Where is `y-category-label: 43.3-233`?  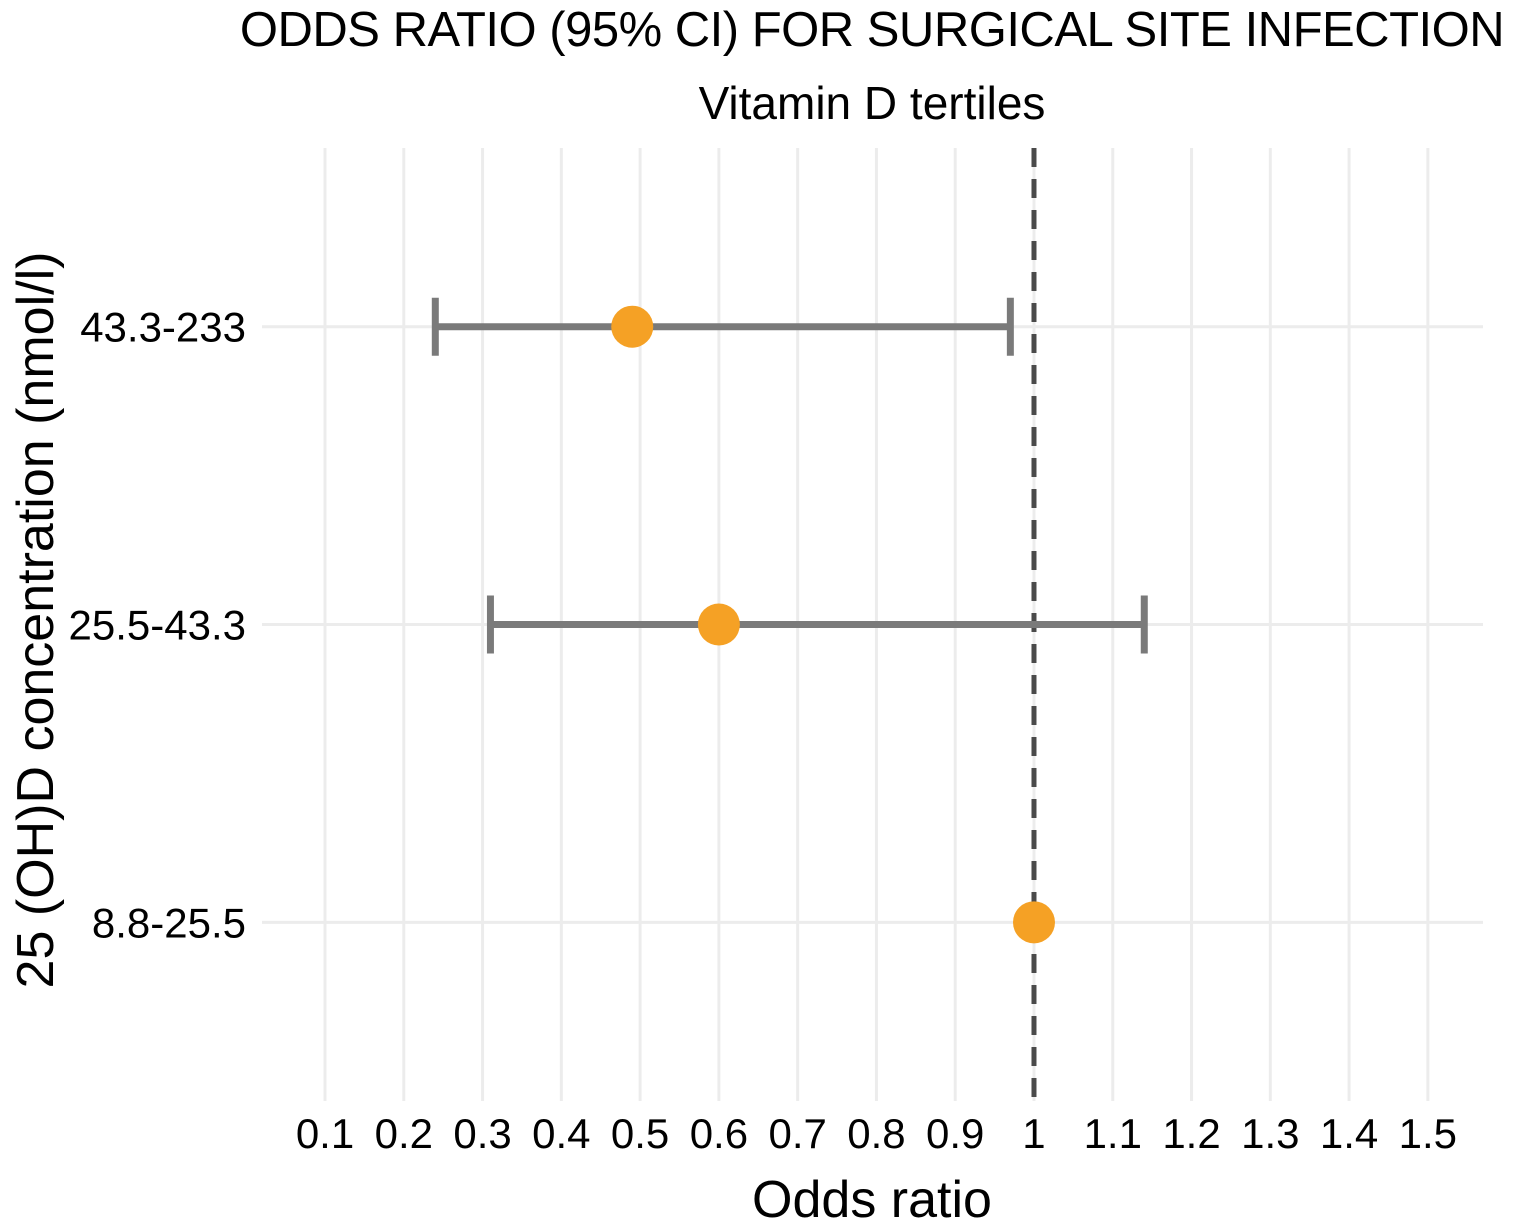
y-category-label: 43.3-233 is located at coordinates (163, 327).